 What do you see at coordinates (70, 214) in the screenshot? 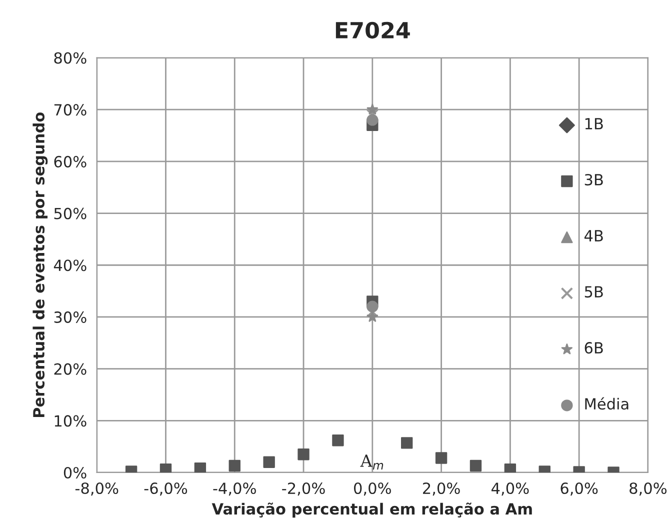
I see `y-tick-label: 50%` at bounding box center [70, 214].